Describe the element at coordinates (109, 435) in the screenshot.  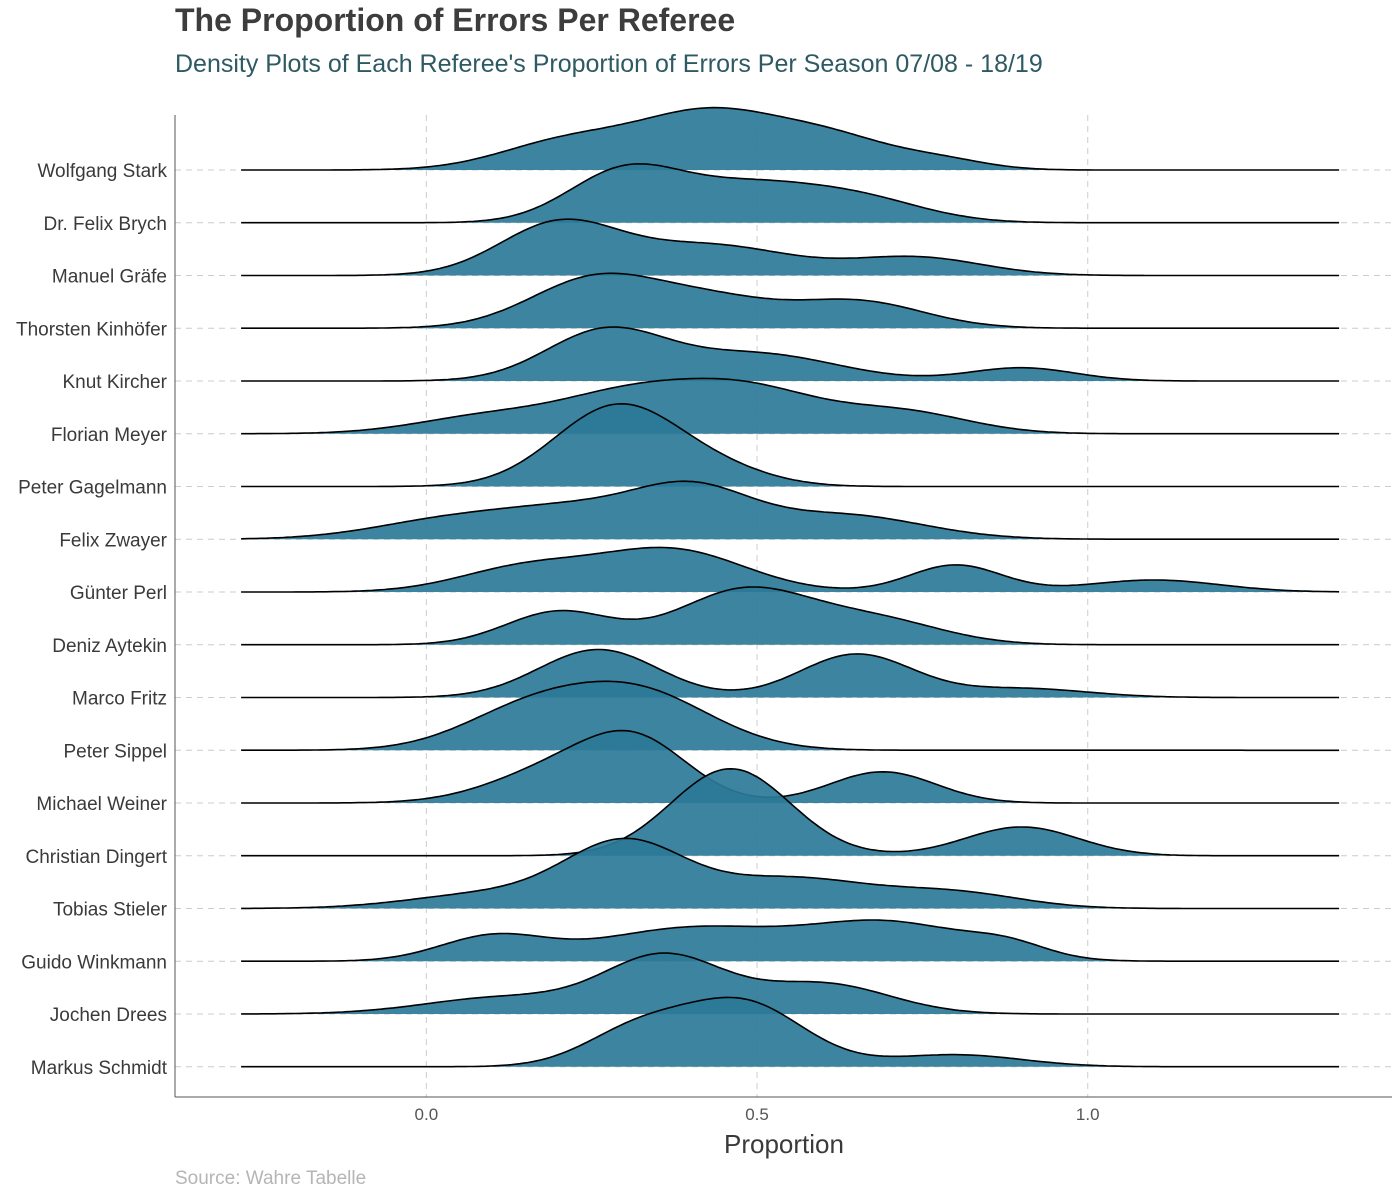
I see `y-tick-label: Florian Meyer` at that location.